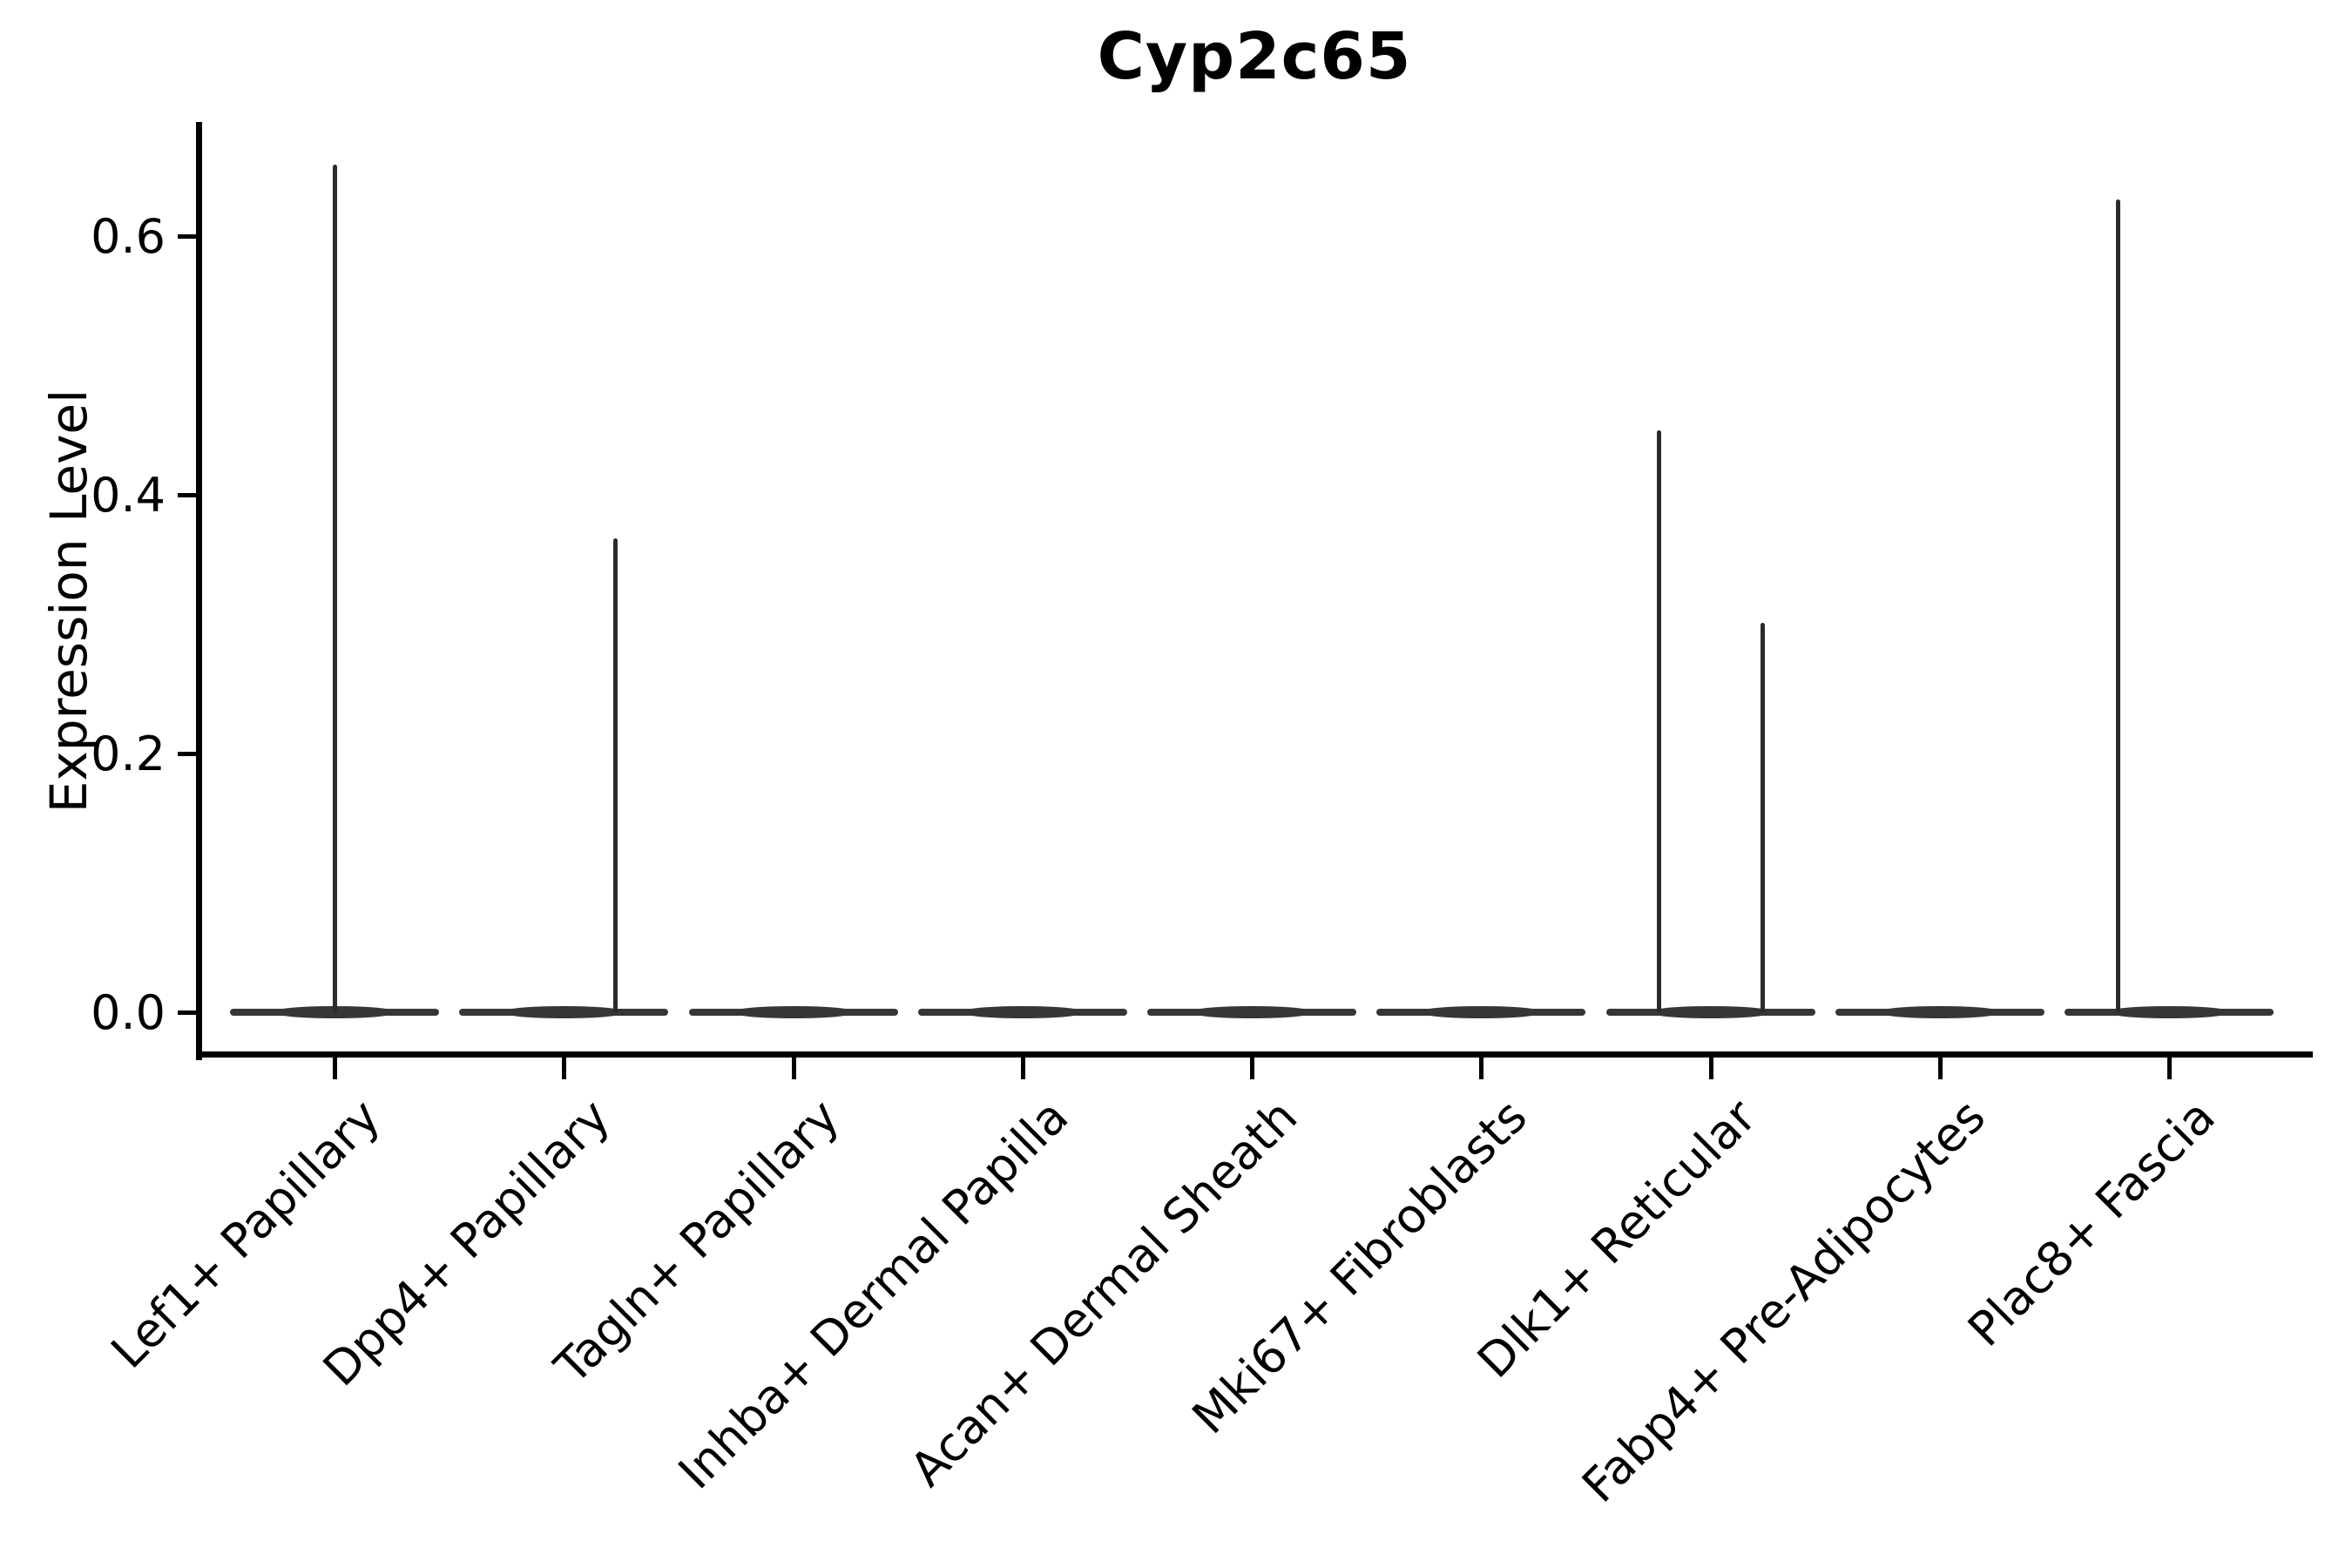 The image size is (2352, 1568). What do you see at coordinates (129, 753) in the screenshot?
I see `y-tick-label: 0.2` at bounding box center [129, 753].